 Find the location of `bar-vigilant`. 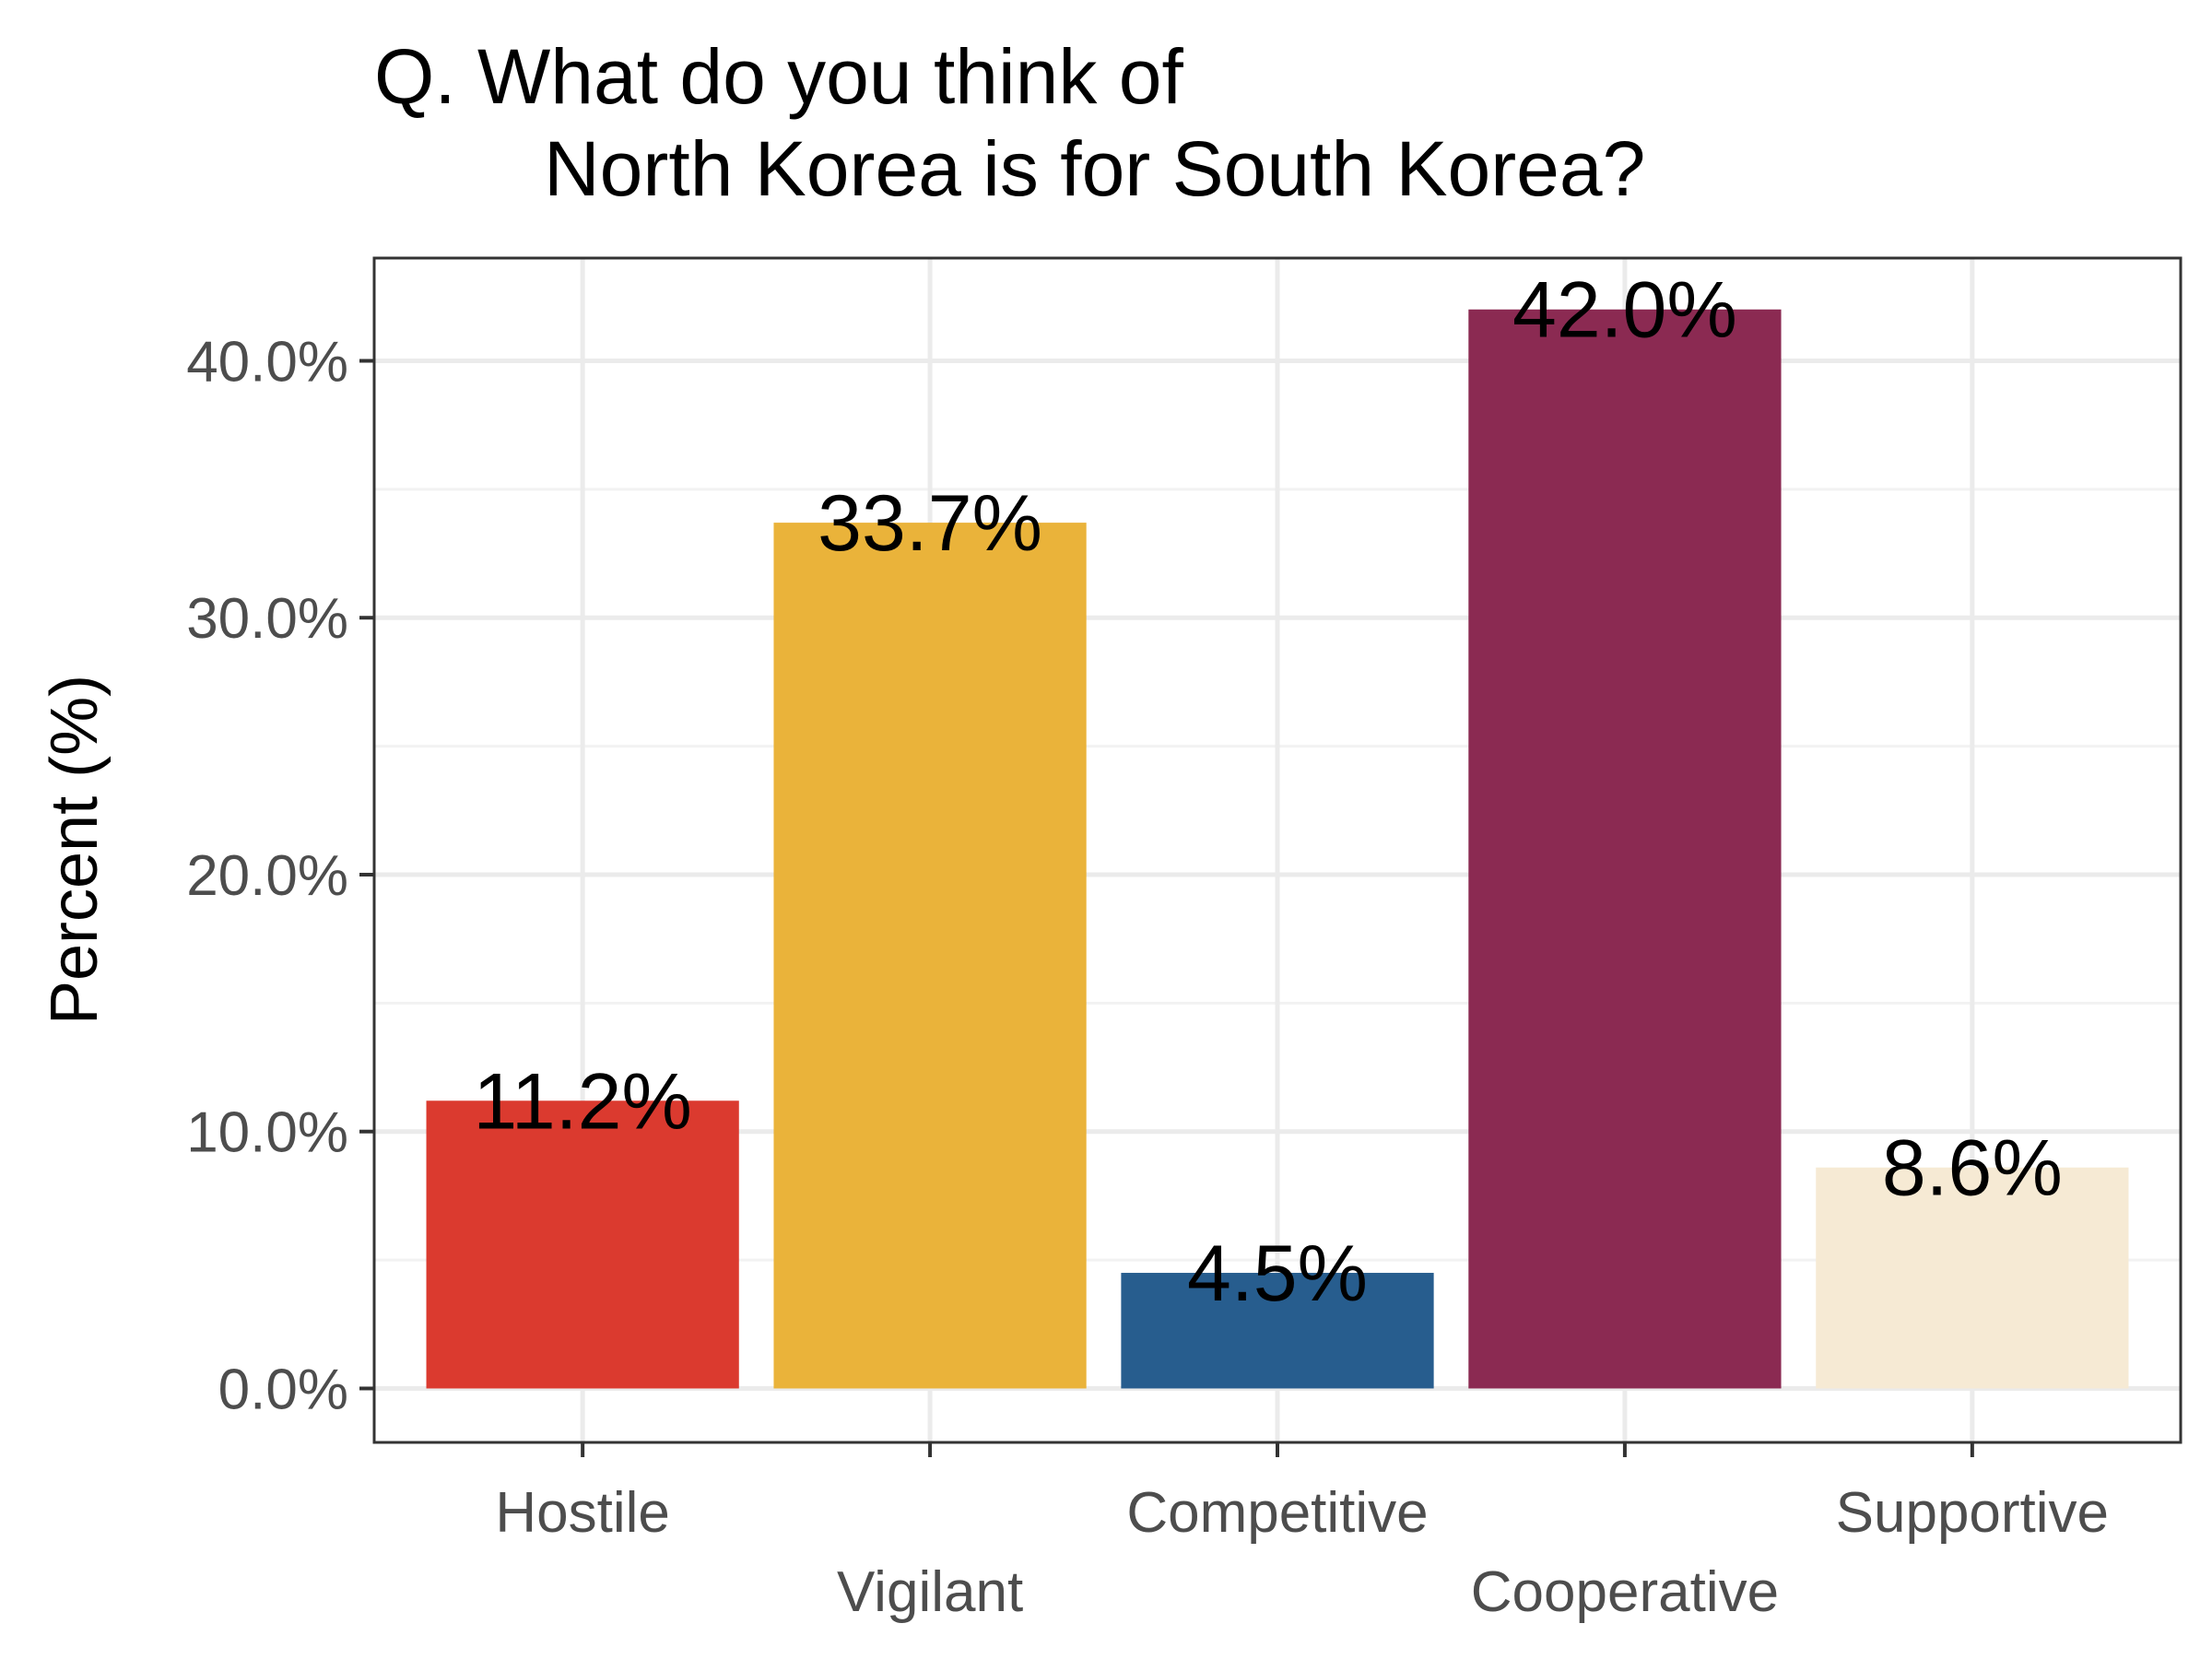

bar-vigilant is located at coordinates (930, 956).